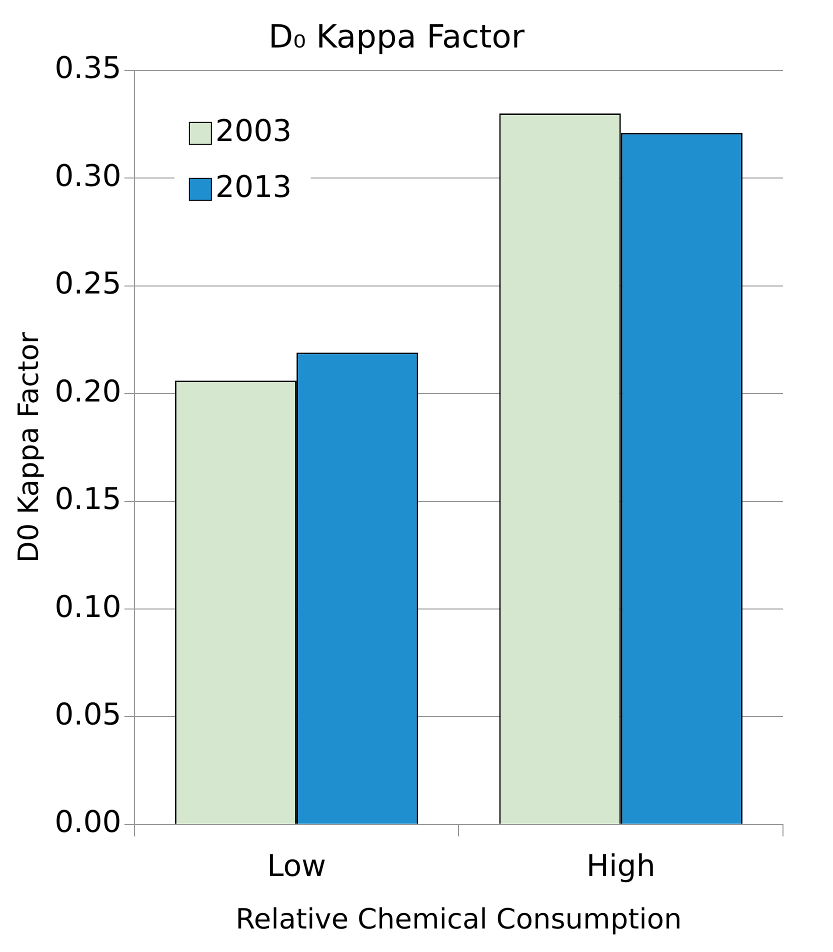 This screenshot has width=833, height=952. Describe the element at coordinates (29, 447) in the screenshot. I see `y-axis-title: D0 Kappa Factor` at that location.